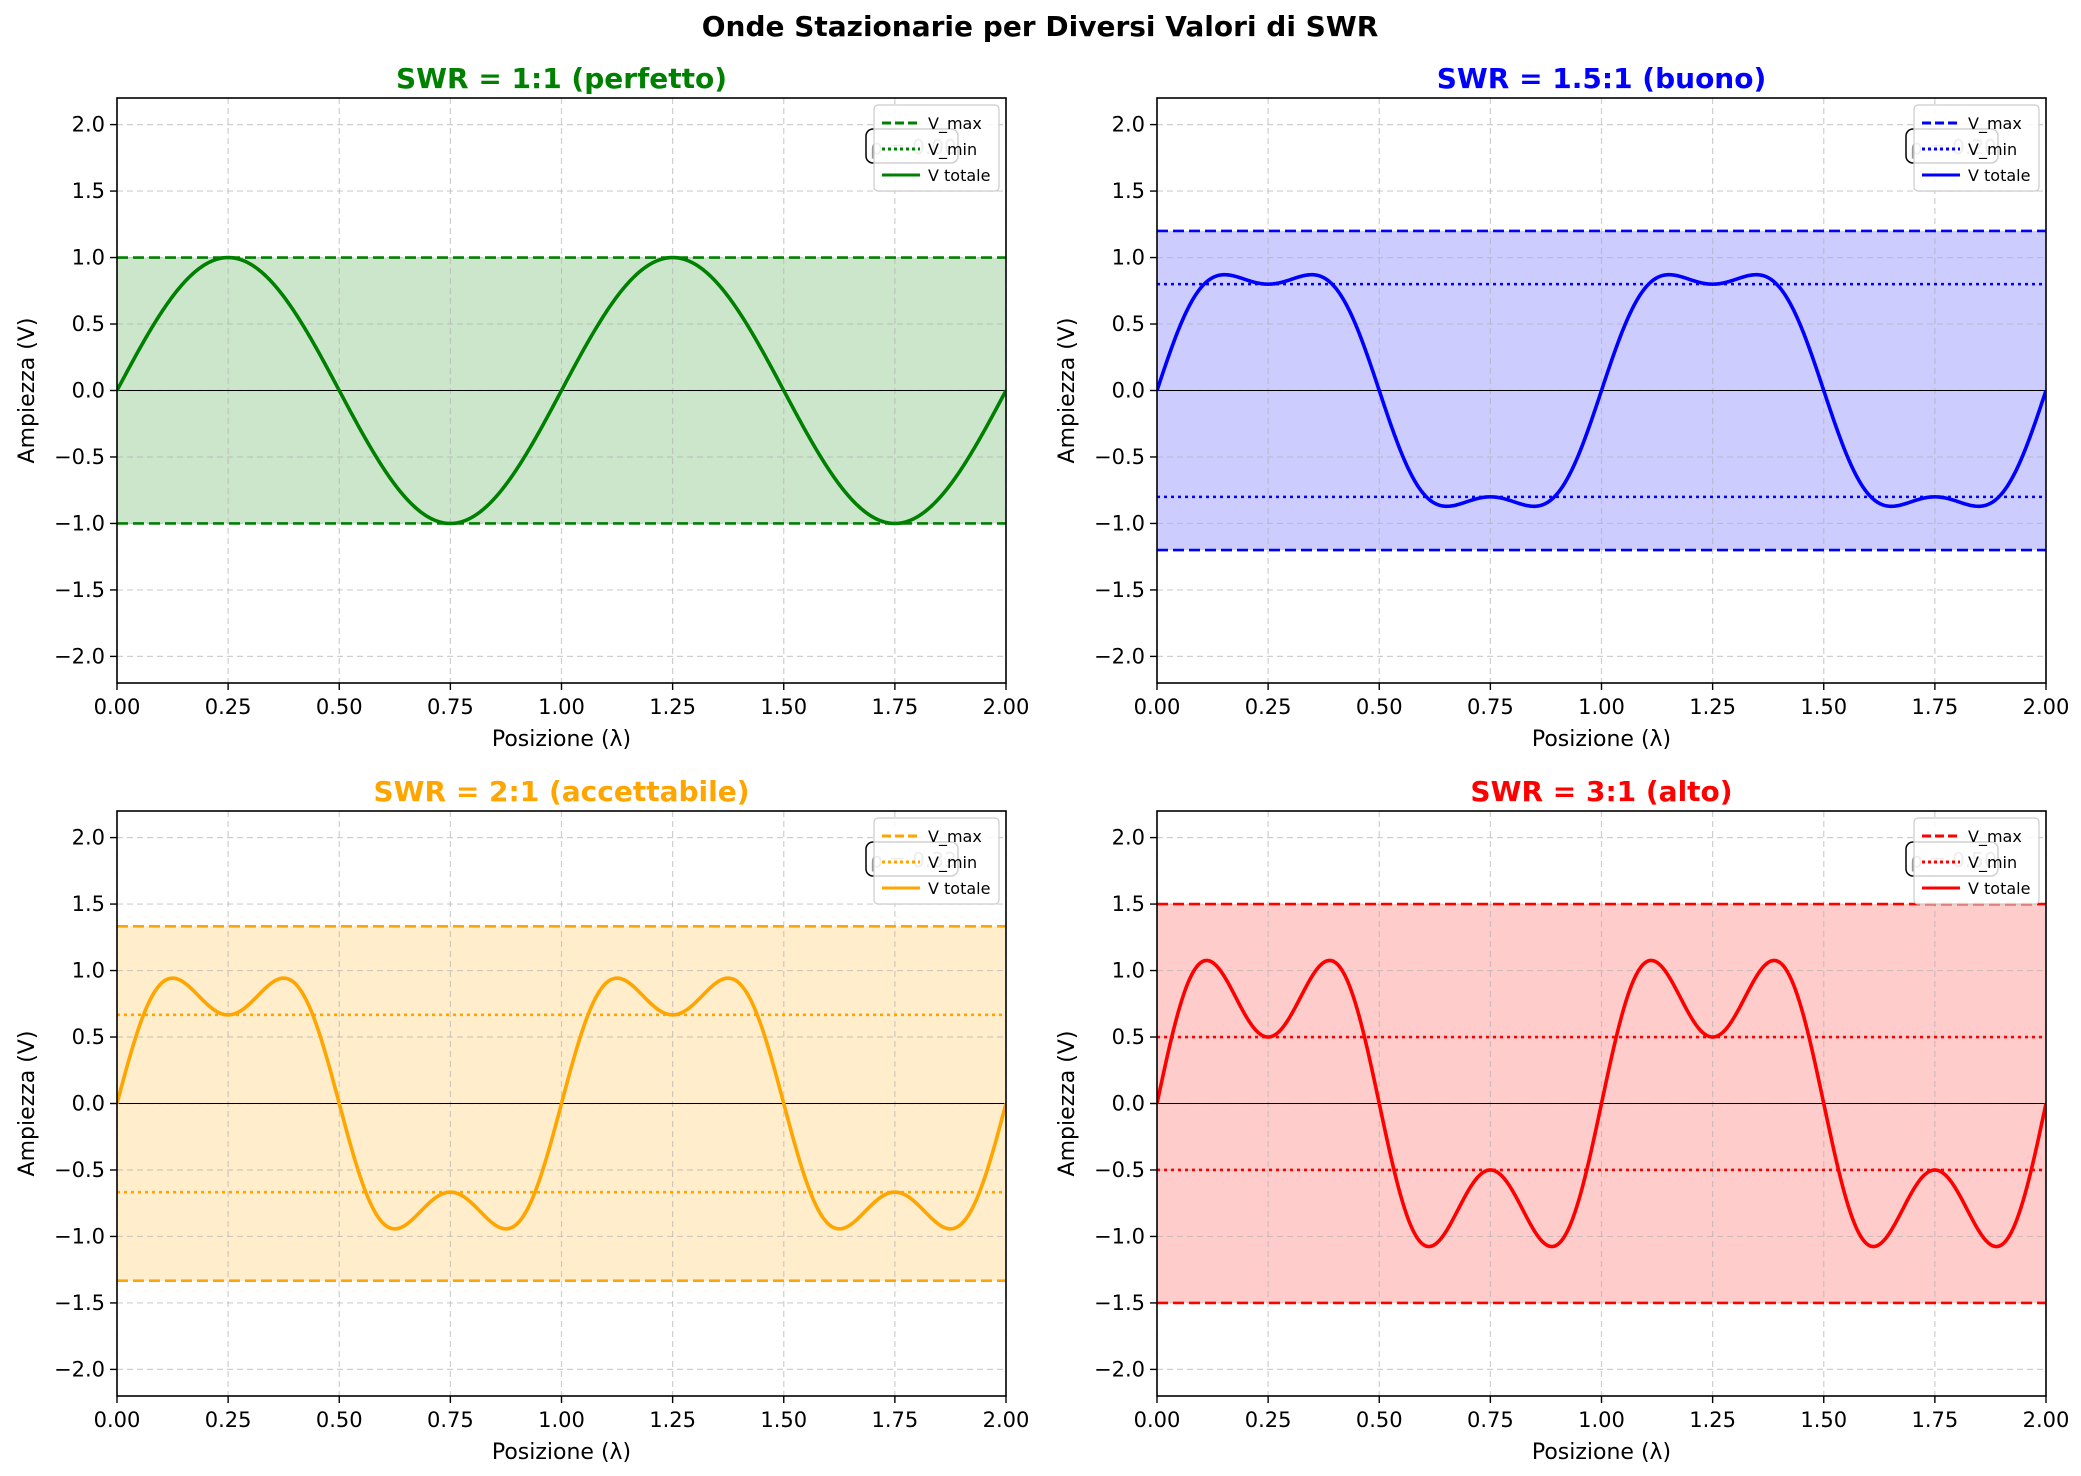 This screenshot has width=2081, height=1476. I want to click on subplot-title: SWR = 2:1 (accettabile), so click(561, 791).